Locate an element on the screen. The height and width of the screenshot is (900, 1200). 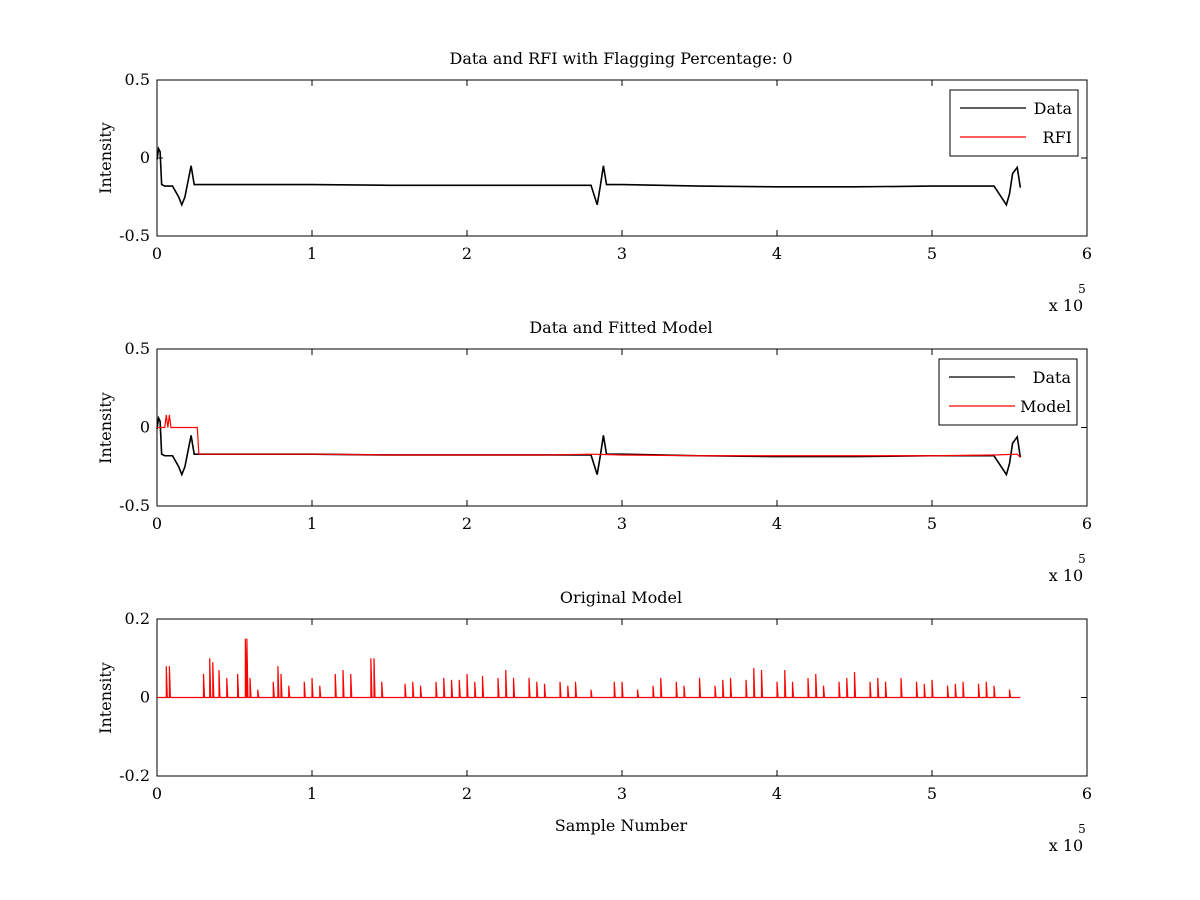
chart-title: Data and RFI with Flagging Percentage: 0 is located at coordinates (620, 58).